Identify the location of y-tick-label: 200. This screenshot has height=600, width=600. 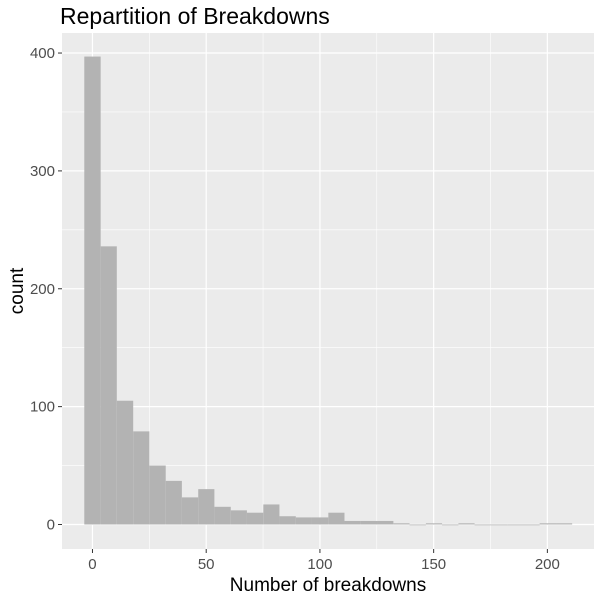
(42, 289).